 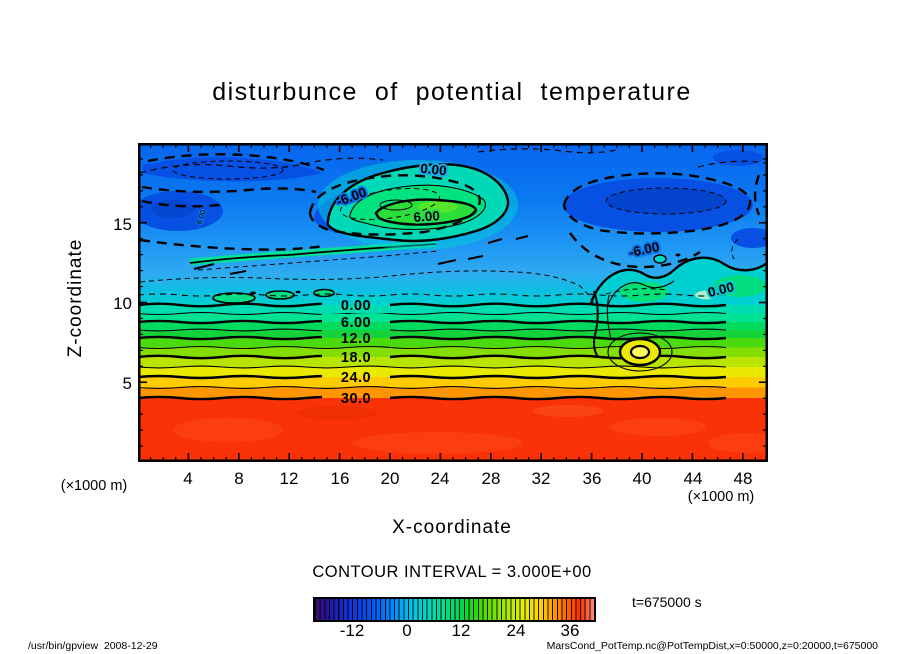 I want to click on x-tick-20: 20, so click(x=390, y=478).